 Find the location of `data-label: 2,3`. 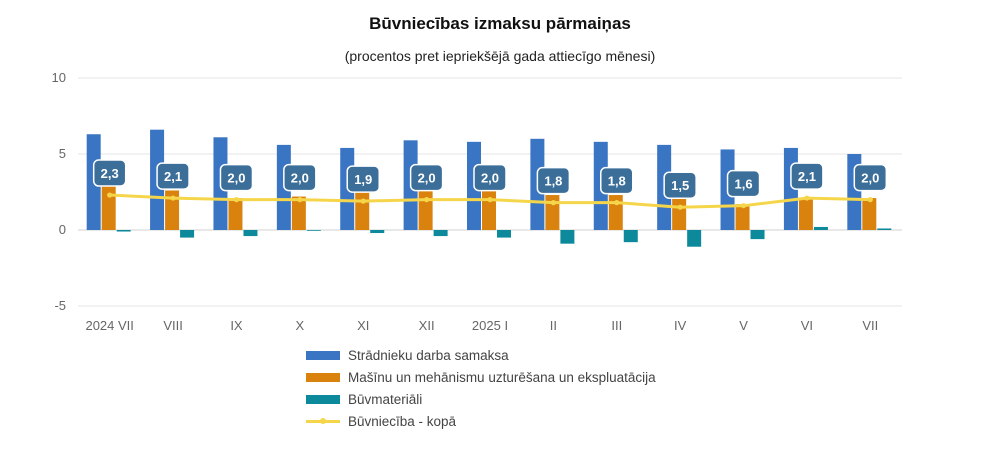

data-label: 2,3 is located at coordinates (110, 173).